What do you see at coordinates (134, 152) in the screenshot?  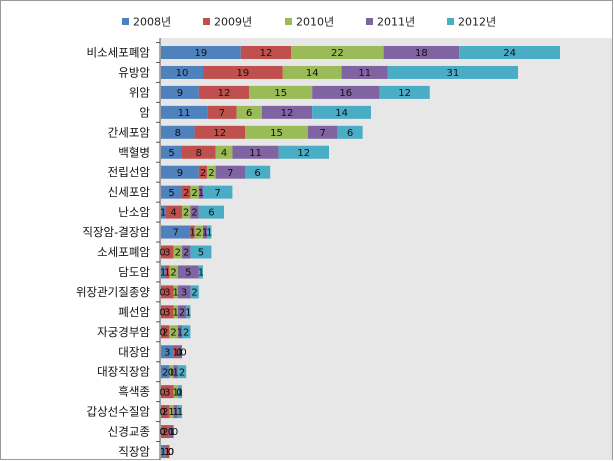 I see `category-label: 백혈병` at bounding box center [134, 152].